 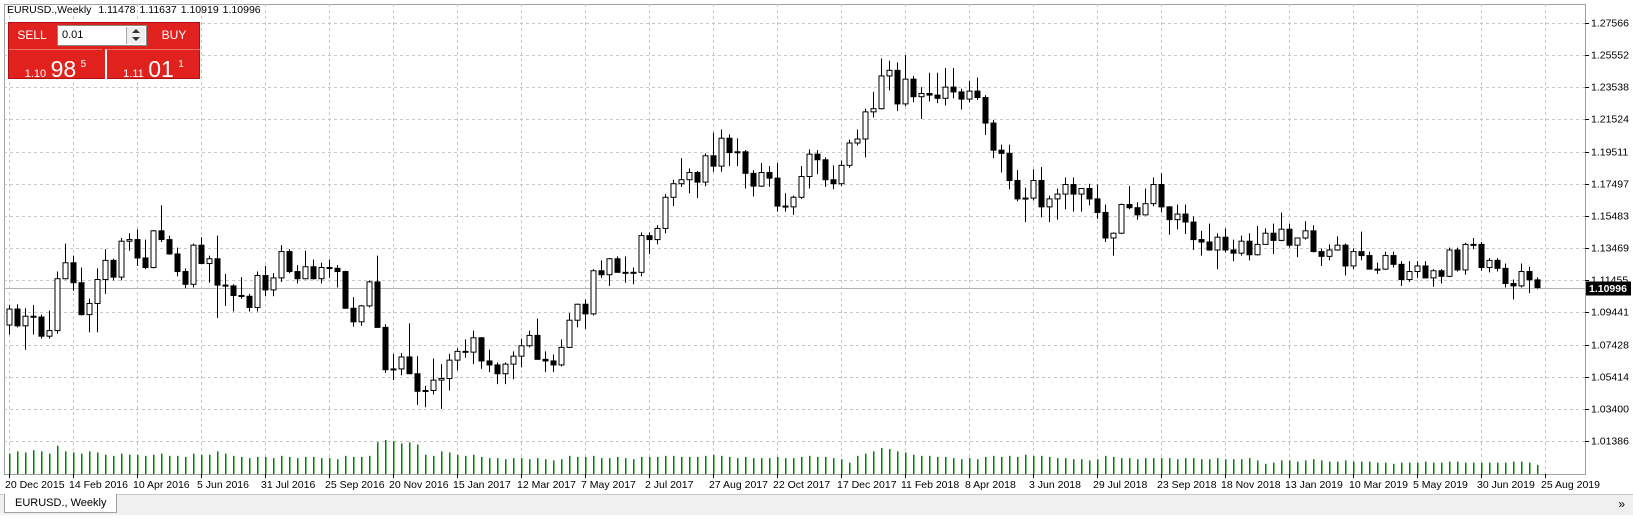 What do you see at coordinates (161, 485) in the screenshot?
I see `x-tick-label: 10 Apr 2016` at bounding box center [161, 485].